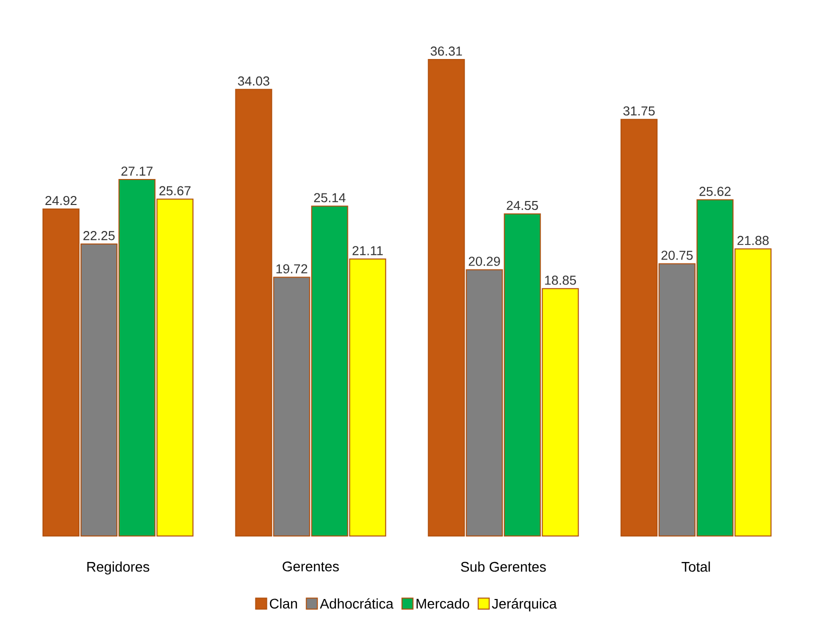 The height and width of the screenshot is (644, 822). Describe the element at coordinates (524, 605) in the screenshot. I see `legend-label: Jerárquica` at that location.